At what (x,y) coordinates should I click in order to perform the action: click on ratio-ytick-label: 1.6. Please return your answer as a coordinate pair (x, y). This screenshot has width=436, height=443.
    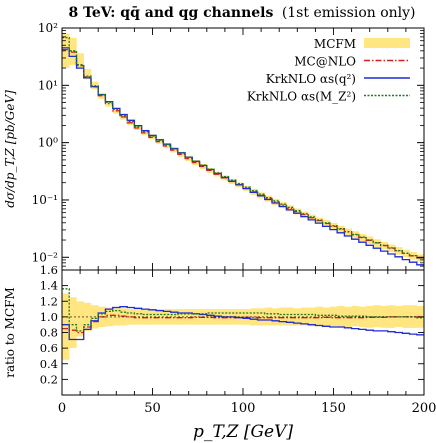
    Looking at the image, I should click on (49, 270).